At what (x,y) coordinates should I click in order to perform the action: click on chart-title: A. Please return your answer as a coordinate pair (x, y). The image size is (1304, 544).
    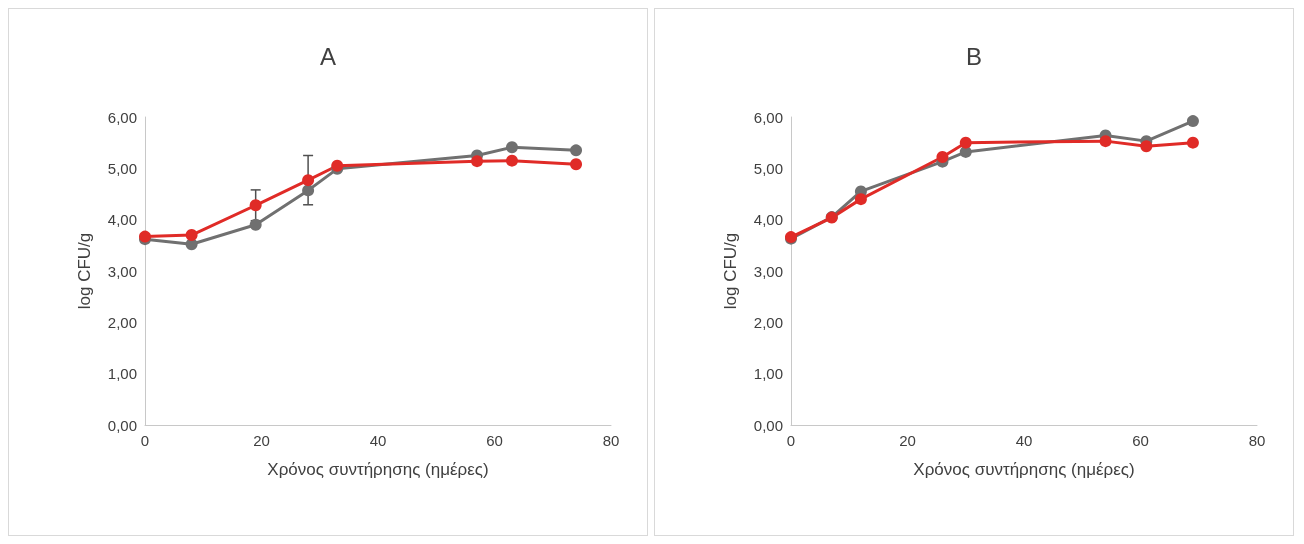
    Looking at the image, I should click on (328, 56).